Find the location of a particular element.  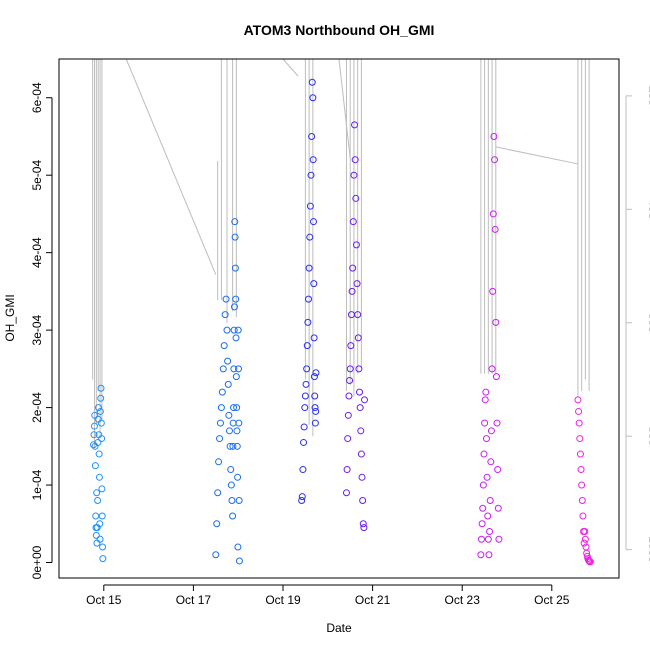

x-axis: Oct 15 Oct 17 Oct 19 Oct 21 Oct 23 Oct 25 is located at coordinates (328, 595).